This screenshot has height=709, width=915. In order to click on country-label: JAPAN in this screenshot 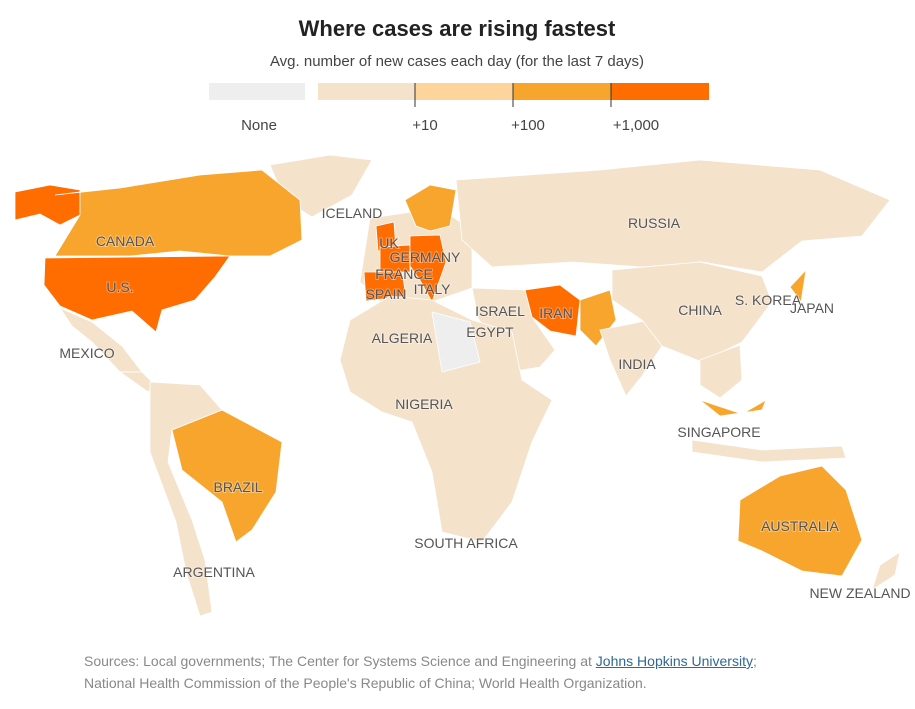, I will do `click(812, 308)`.